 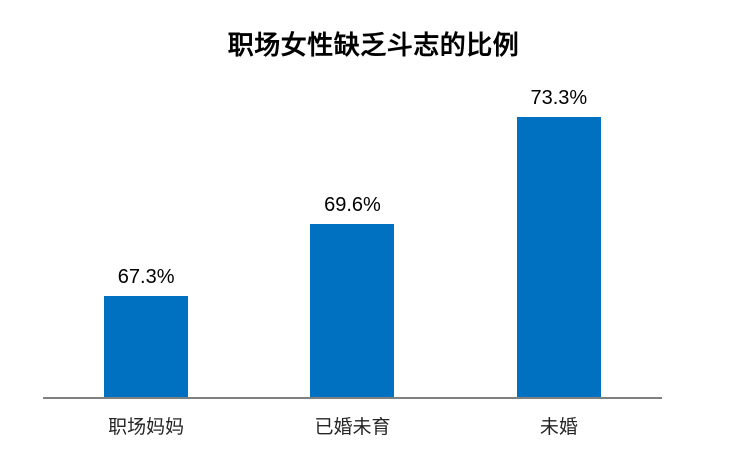 I want to click on chart-title: 职场女性缺乏斗志的比例, so click(x=373, y=45).